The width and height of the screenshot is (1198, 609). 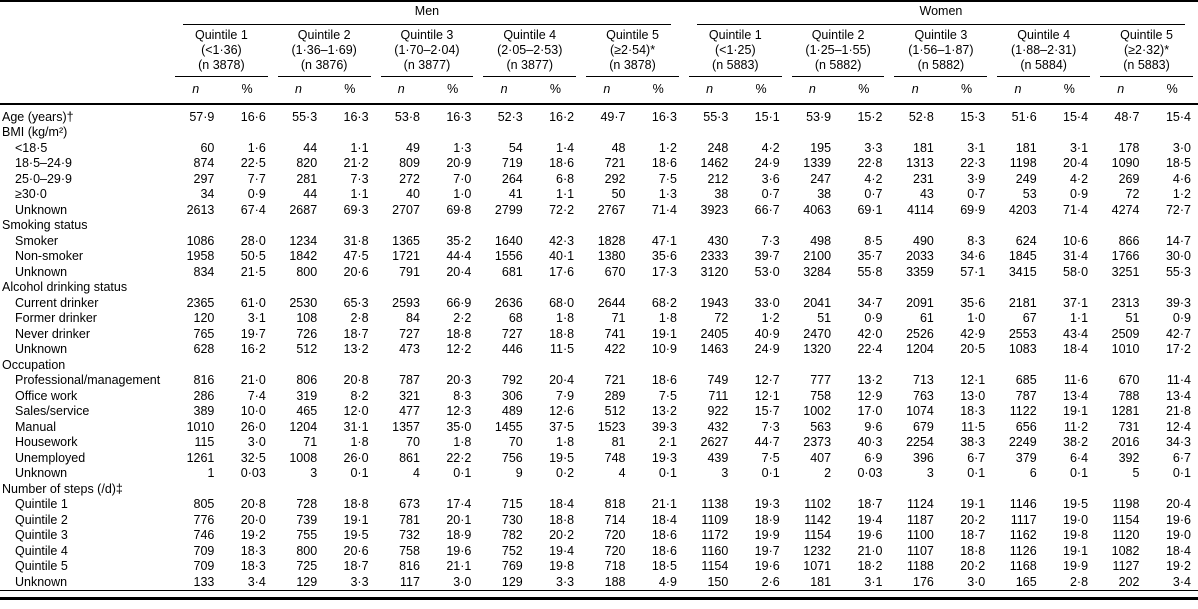 I want to click on quintile-header-women-4: Quintile 4 (1·88–2·31) (n 5884), so click(x=1043, y=51).